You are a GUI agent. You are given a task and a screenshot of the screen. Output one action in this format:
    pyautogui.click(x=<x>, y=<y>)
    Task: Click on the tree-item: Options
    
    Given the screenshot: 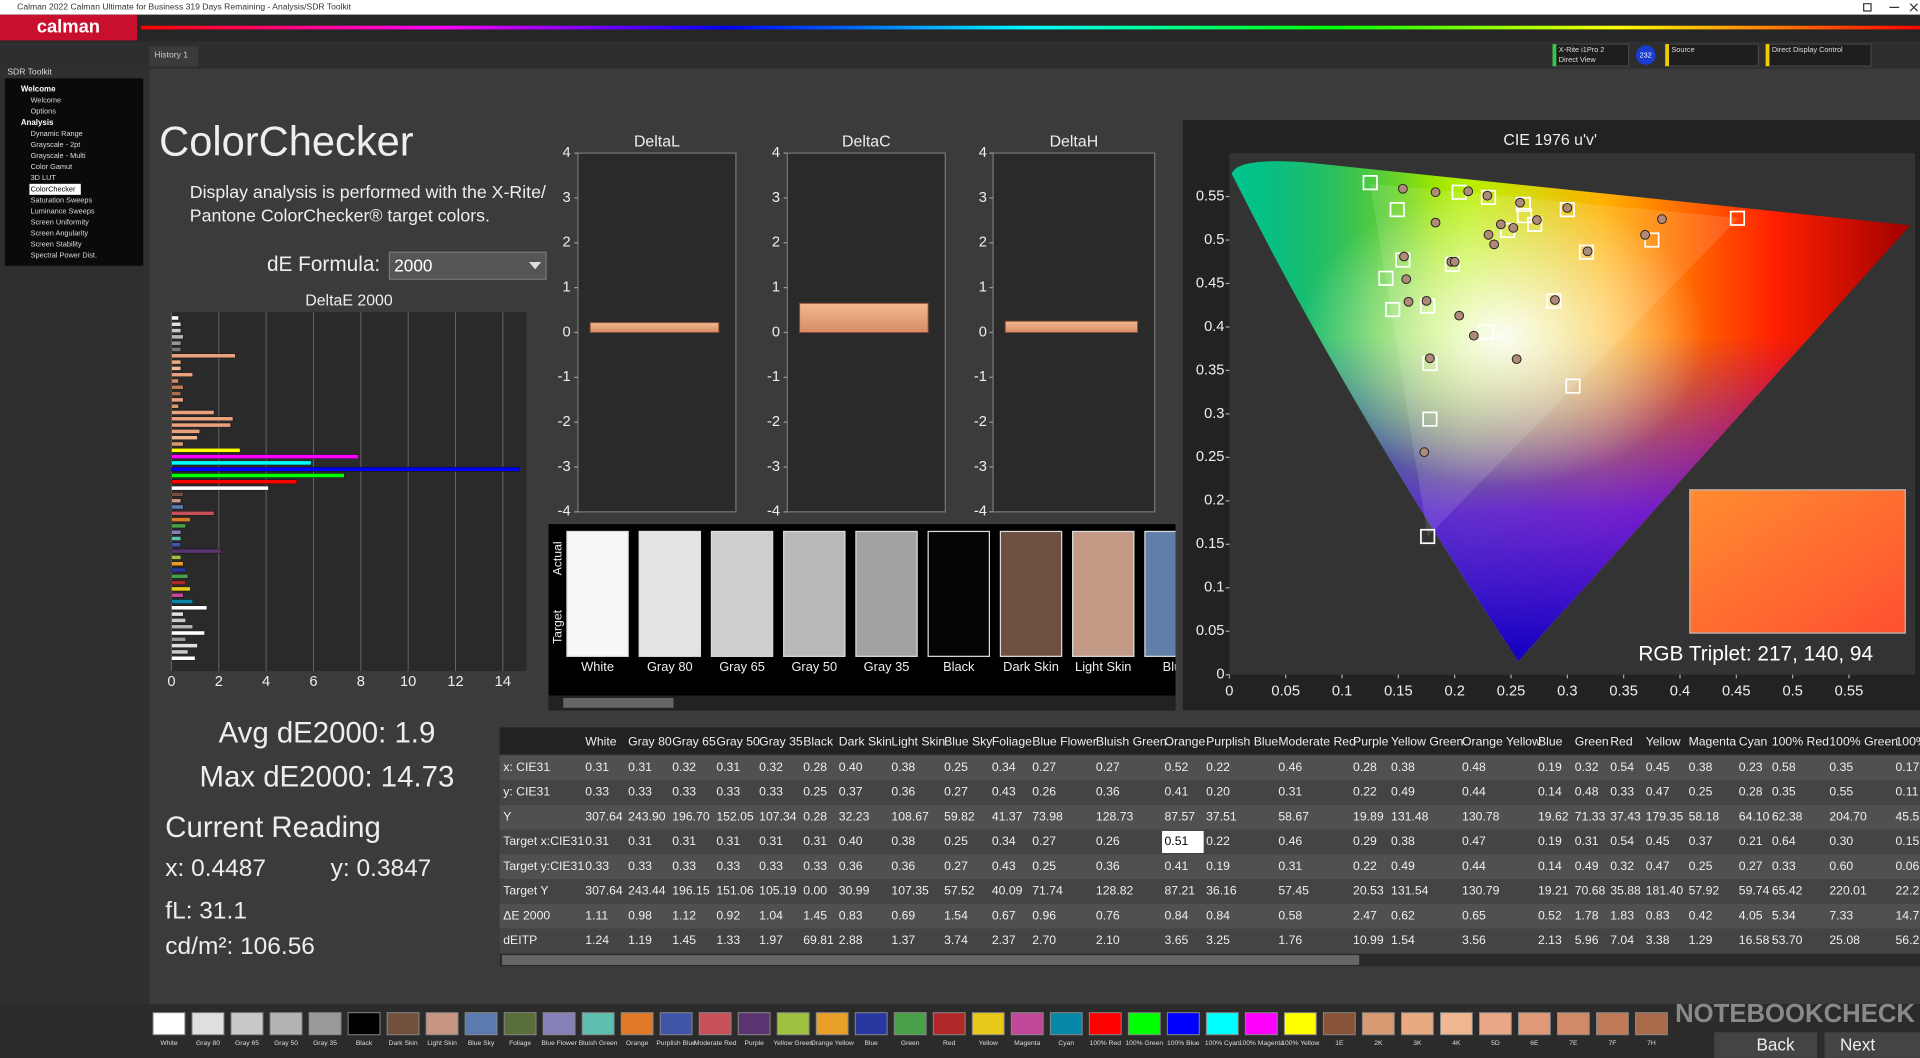 What is the action you would take?
    pyautogui.click(x=44, y=111)
    